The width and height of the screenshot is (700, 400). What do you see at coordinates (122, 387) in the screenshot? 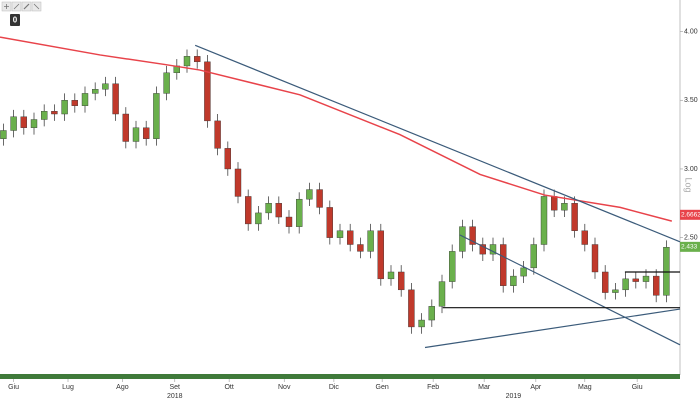
I see `x-tick-label: Ago` at bounding box center [122, 387].